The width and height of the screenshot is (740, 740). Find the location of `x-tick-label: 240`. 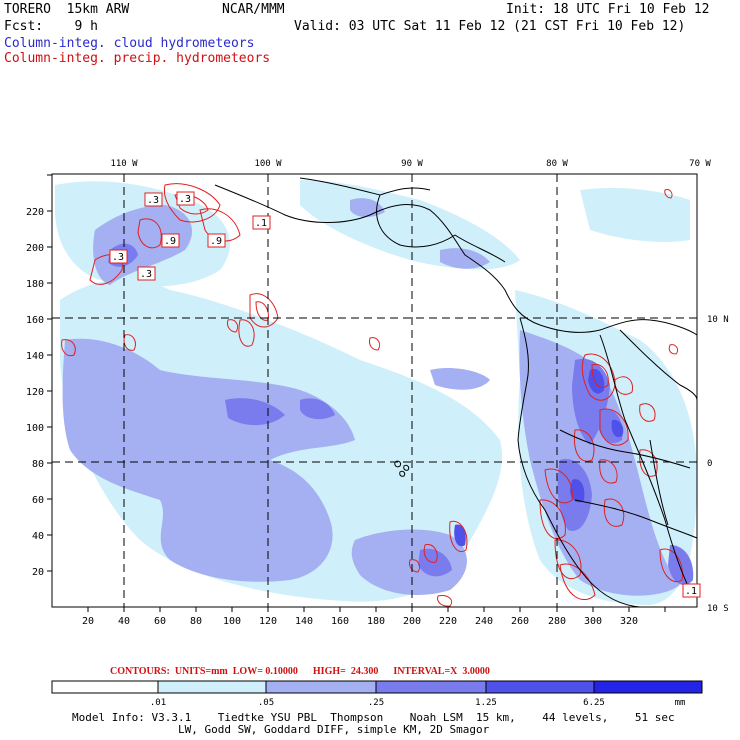

x-tick-label: 240 is located at coordinates (484, 621).